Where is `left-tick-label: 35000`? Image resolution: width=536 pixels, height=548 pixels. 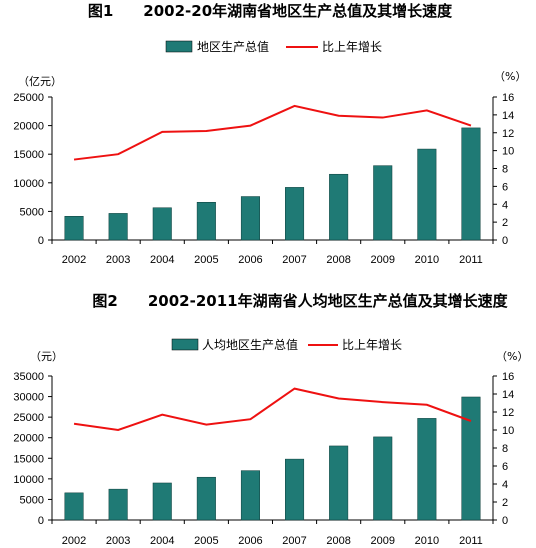 left-tick-label: 35000 is located at coordinates (28, 377).